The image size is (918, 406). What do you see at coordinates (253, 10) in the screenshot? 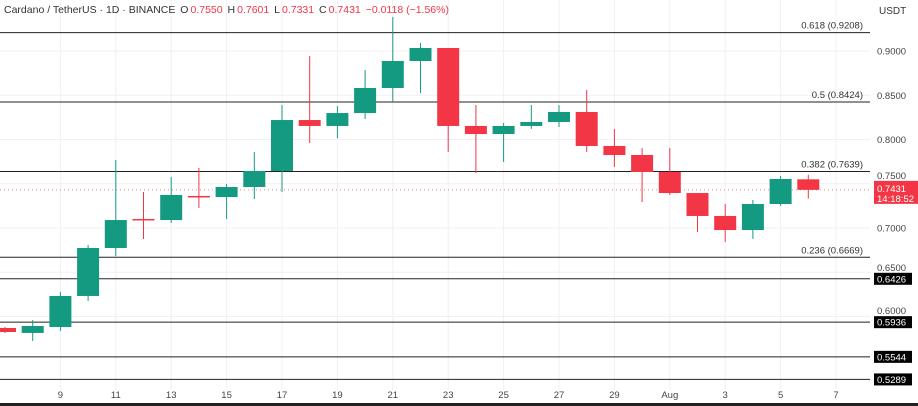
I see `high-value: 0.7601` at bounding box center [253, 10].